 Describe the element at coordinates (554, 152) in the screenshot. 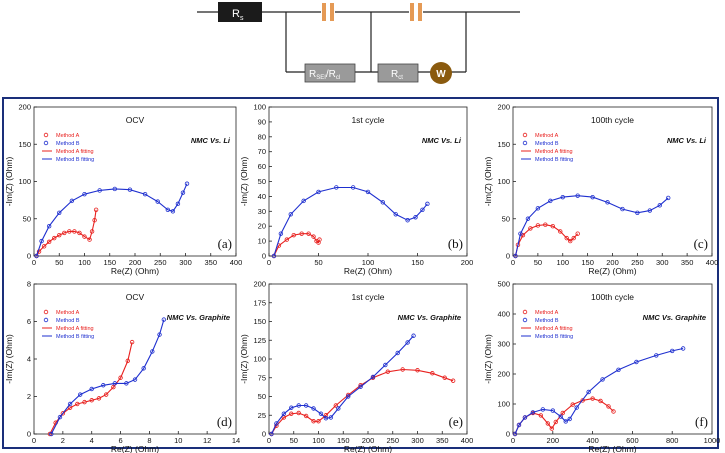

I see `legend-label: Method A fitting` at that location.